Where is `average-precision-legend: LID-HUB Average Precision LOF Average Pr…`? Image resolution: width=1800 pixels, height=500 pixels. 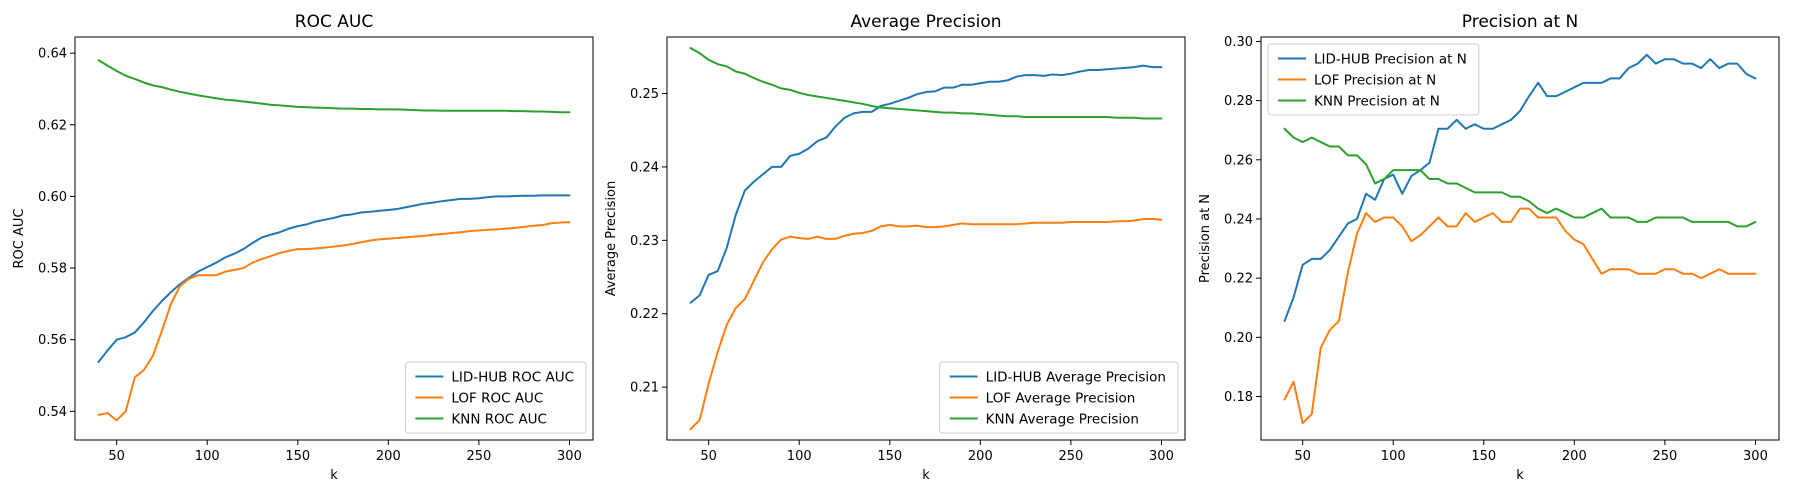
average-precision-legend: LID-HUB Average Precision LOF Average Pr… is located at coordinates (1059, 397).